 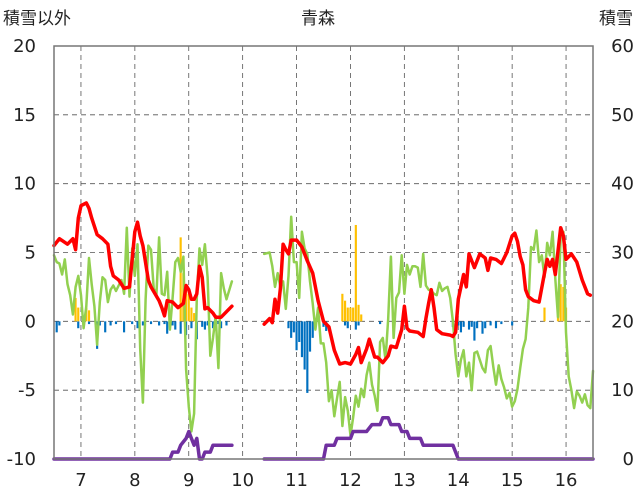 What do you see at coordinates (188, 480) in the screenshot?
I see `x-tick-label: 9` at bounding box center [188, 480].